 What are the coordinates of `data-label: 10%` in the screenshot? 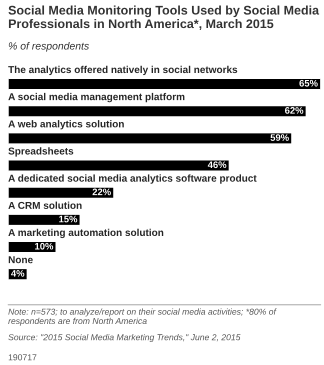 It's located at (44, 246).